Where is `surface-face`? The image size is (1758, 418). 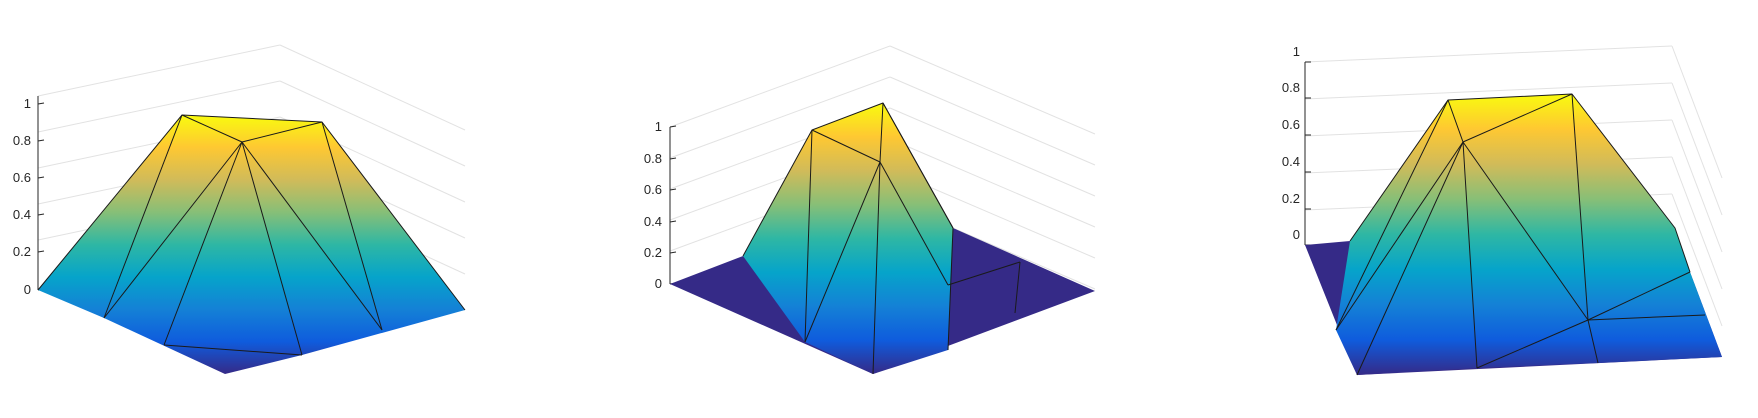 surface-face is located at coordinates (1529, 234).